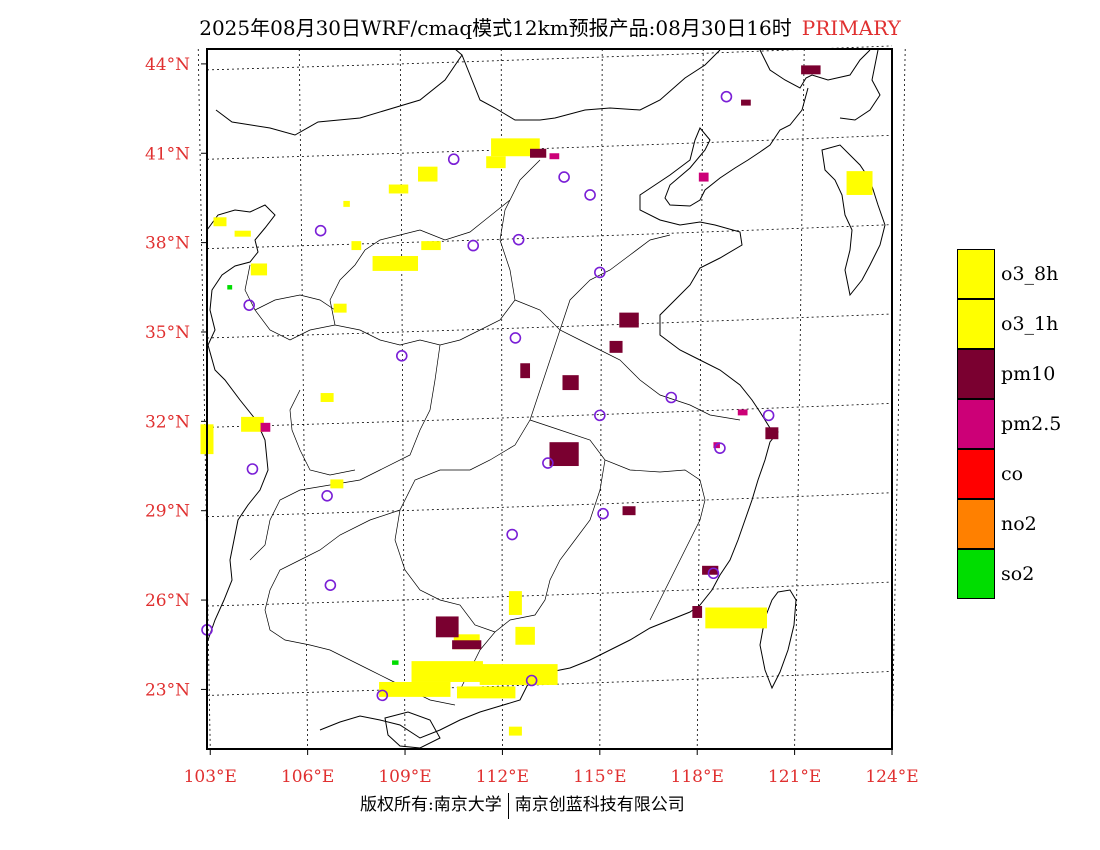 The height and width of the screenshot is (850, 1100). Describe the element at coordinates (167, 690) in the screenshot. I see `lat-tick-label: 23°N` at that location.